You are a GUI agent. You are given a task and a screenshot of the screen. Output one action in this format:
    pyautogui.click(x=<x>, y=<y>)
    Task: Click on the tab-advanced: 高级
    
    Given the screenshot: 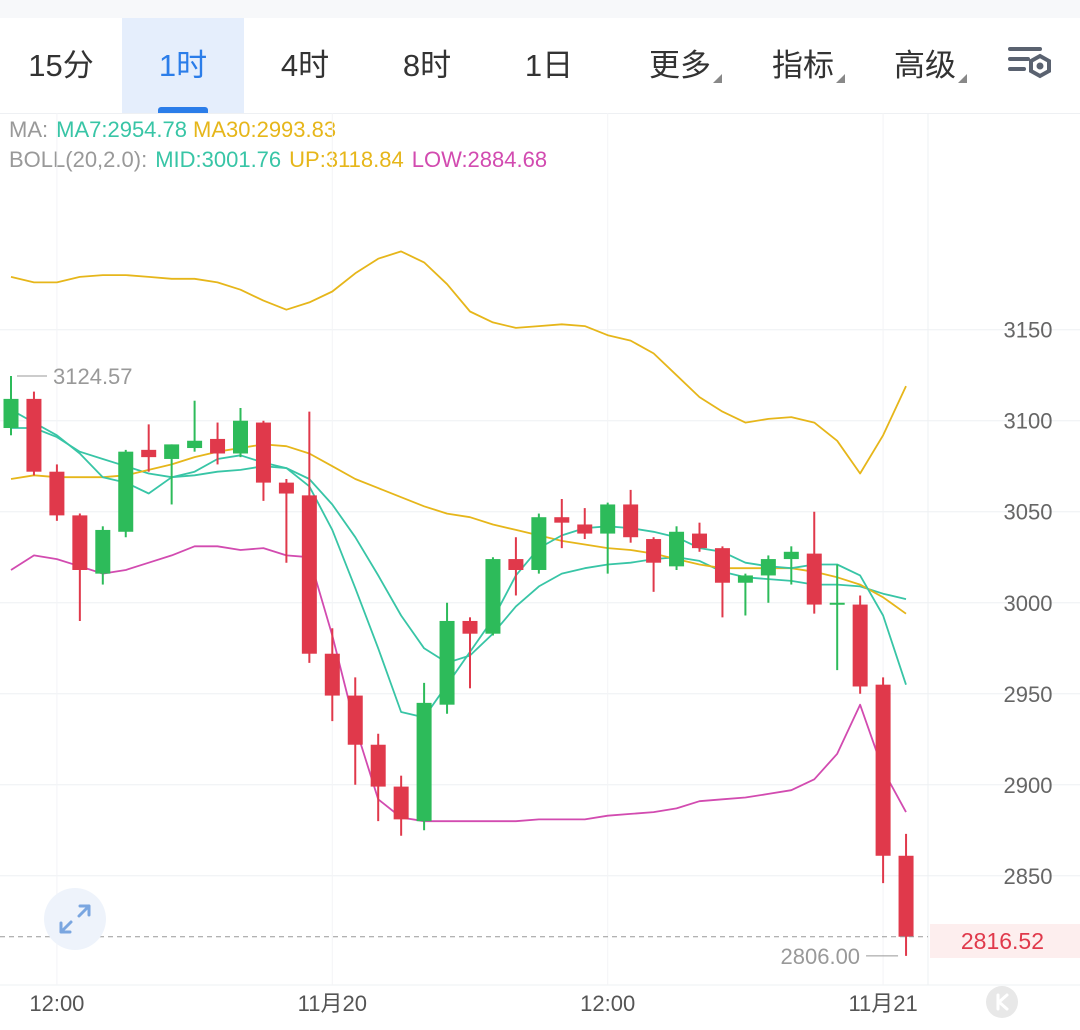 What is the action you would take?
    pyautogui.click(x=925, y=65)
    